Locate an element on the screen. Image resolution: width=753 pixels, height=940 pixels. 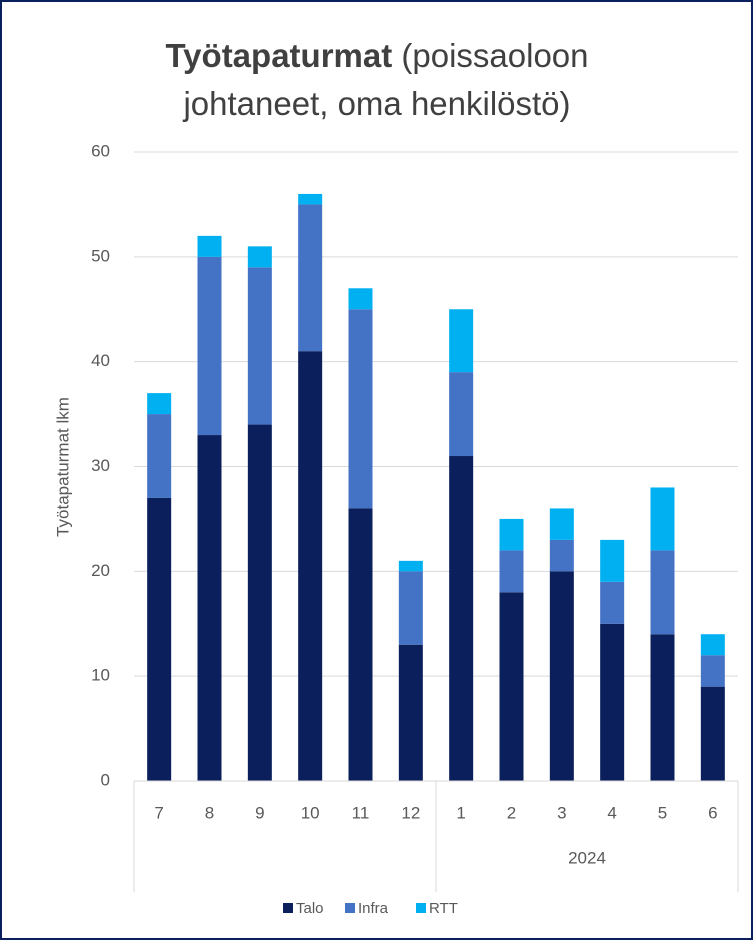
x-tick-label: 5 is located at coordinates (662, 812).